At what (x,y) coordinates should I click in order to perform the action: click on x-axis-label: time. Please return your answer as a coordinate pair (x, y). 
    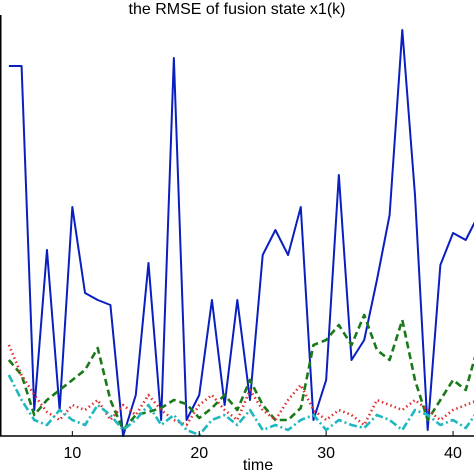
    Looking at the image, I should click on (258, 465).